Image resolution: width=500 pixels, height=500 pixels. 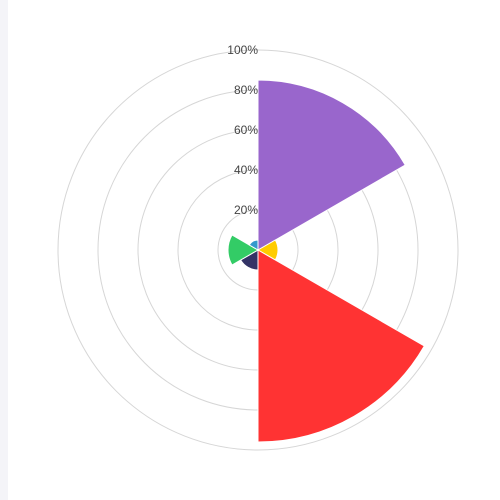 What do you see at coordinates (246, 130) in the screenshot?
I see `radial-tick-label: 60%` at bounding box center [246, 130].